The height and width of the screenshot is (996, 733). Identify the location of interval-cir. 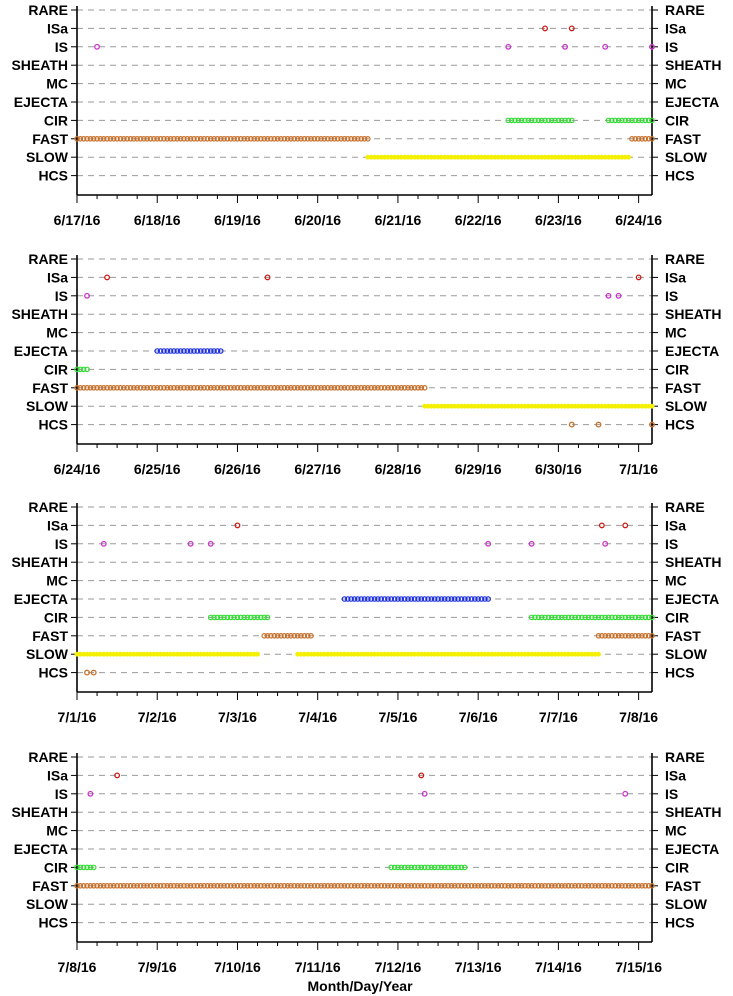
(428, 867).